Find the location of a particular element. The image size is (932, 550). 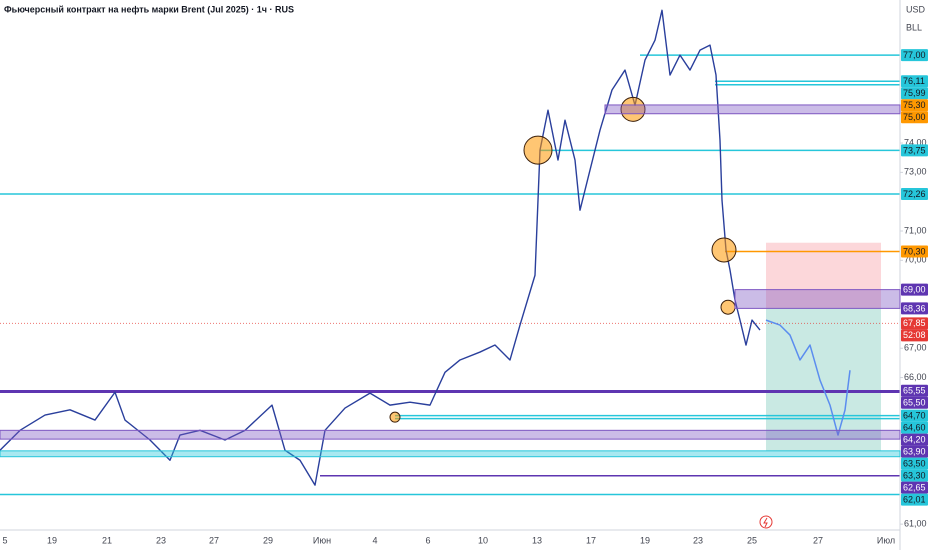

x-tick-label: 4 is located at coordinates (374, 540).